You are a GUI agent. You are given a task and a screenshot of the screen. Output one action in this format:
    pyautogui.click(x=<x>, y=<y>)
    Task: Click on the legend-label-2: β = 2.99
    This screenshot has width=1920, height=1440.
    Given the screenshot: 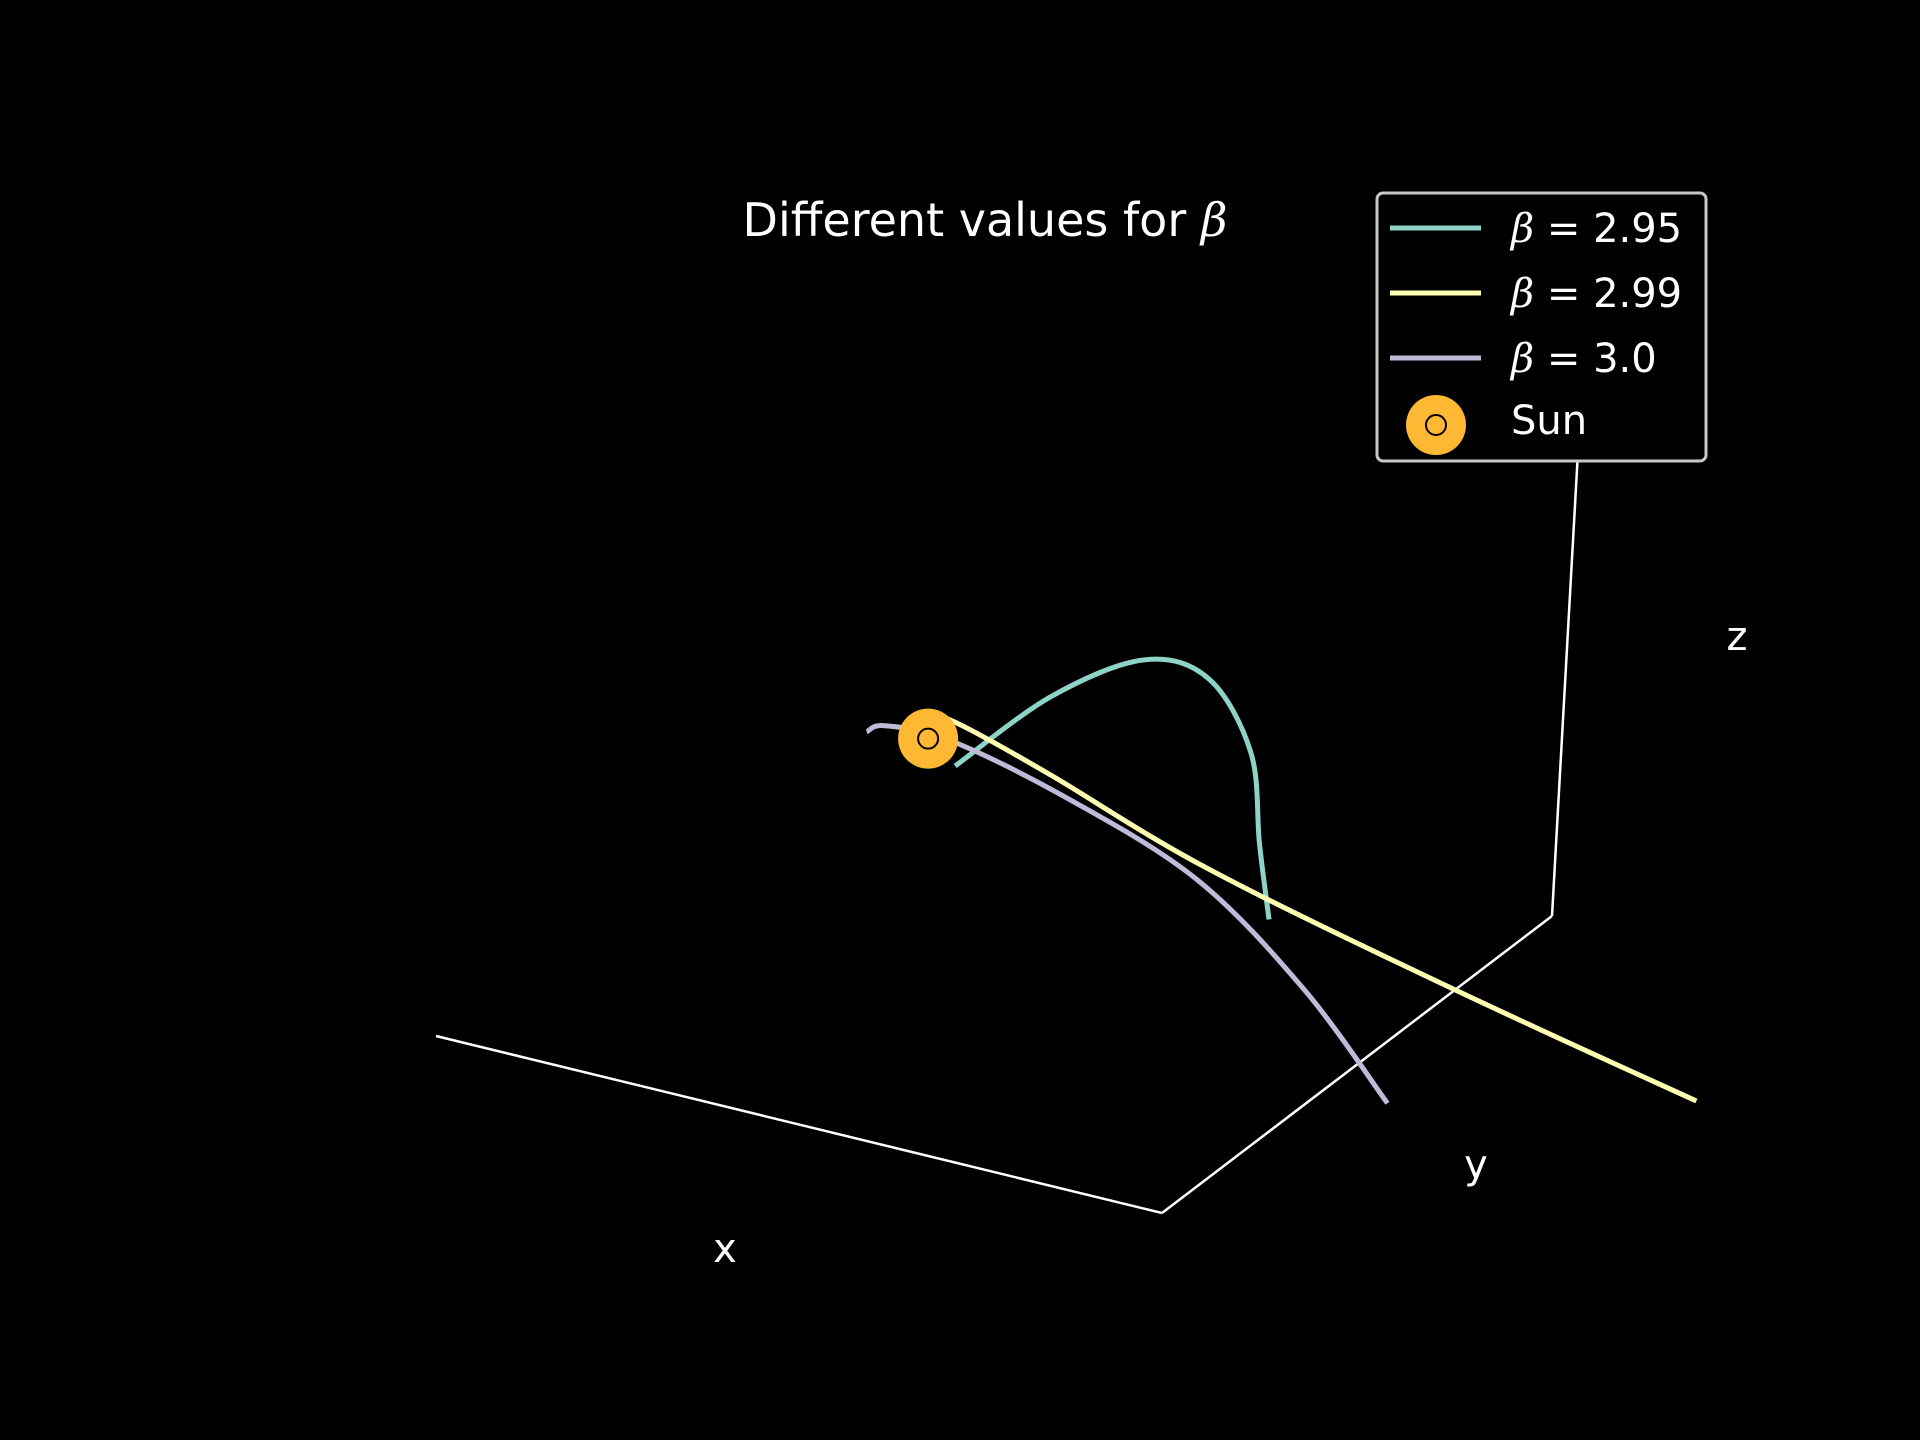 What is the action you would take?
    pyautogui.click(x=1595, y=294)
    